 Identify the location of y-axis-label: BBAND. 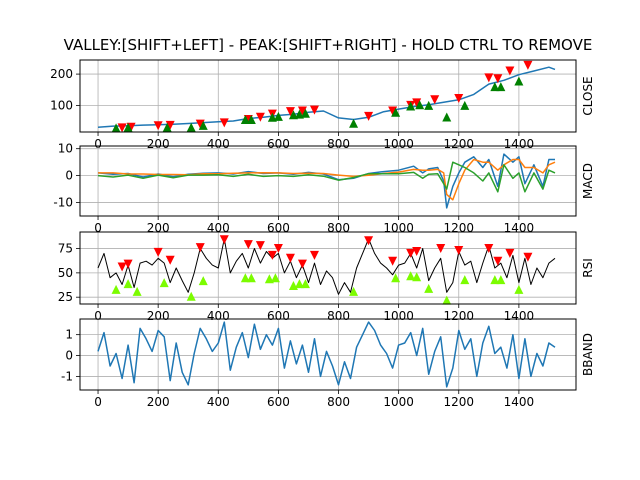
(588, 354).